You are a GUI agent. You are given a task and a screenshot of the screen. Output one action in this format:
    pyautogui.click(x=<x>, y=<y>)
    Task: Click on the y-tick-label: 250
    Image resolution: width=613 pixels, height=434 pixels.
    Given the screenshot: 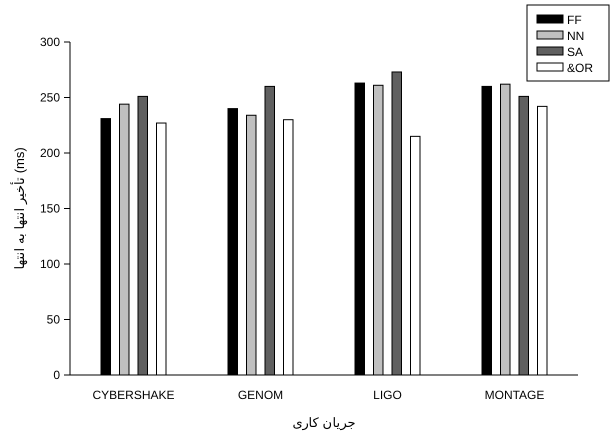 What is the action you would take?
    pyautogui.click(x=50, y=97)
    